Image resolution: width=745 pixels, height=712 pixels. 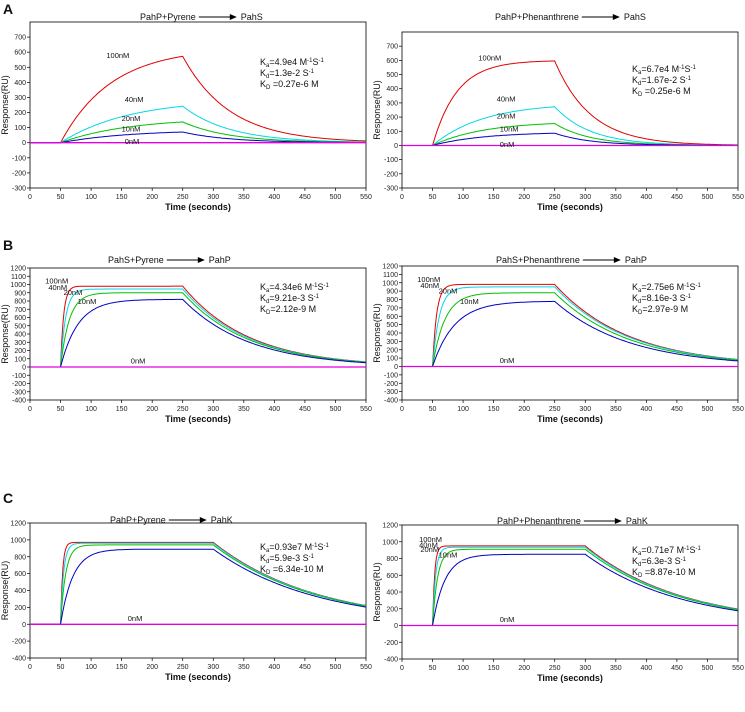 I want to click on curves, so click(x=570, y=325).